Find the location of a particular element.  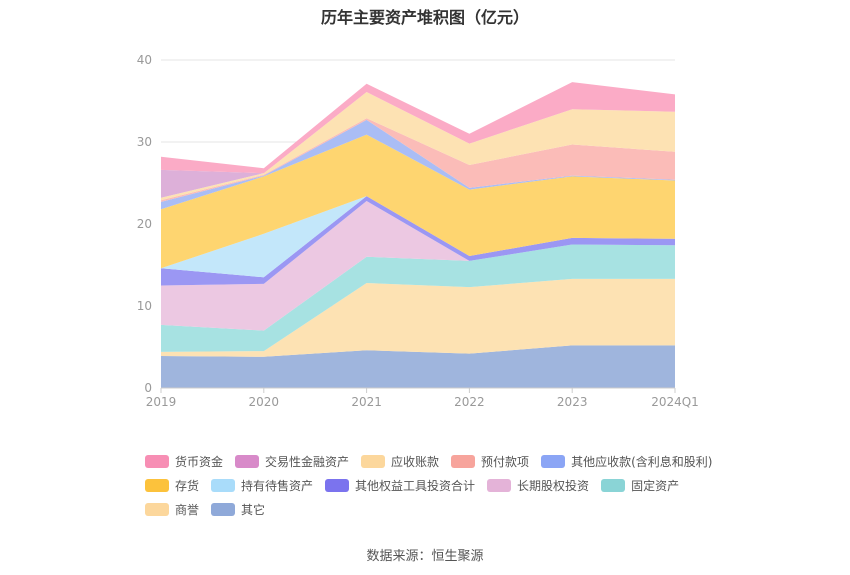

legend-label: 交易性金融资产 is located at coordinates (307, 461).